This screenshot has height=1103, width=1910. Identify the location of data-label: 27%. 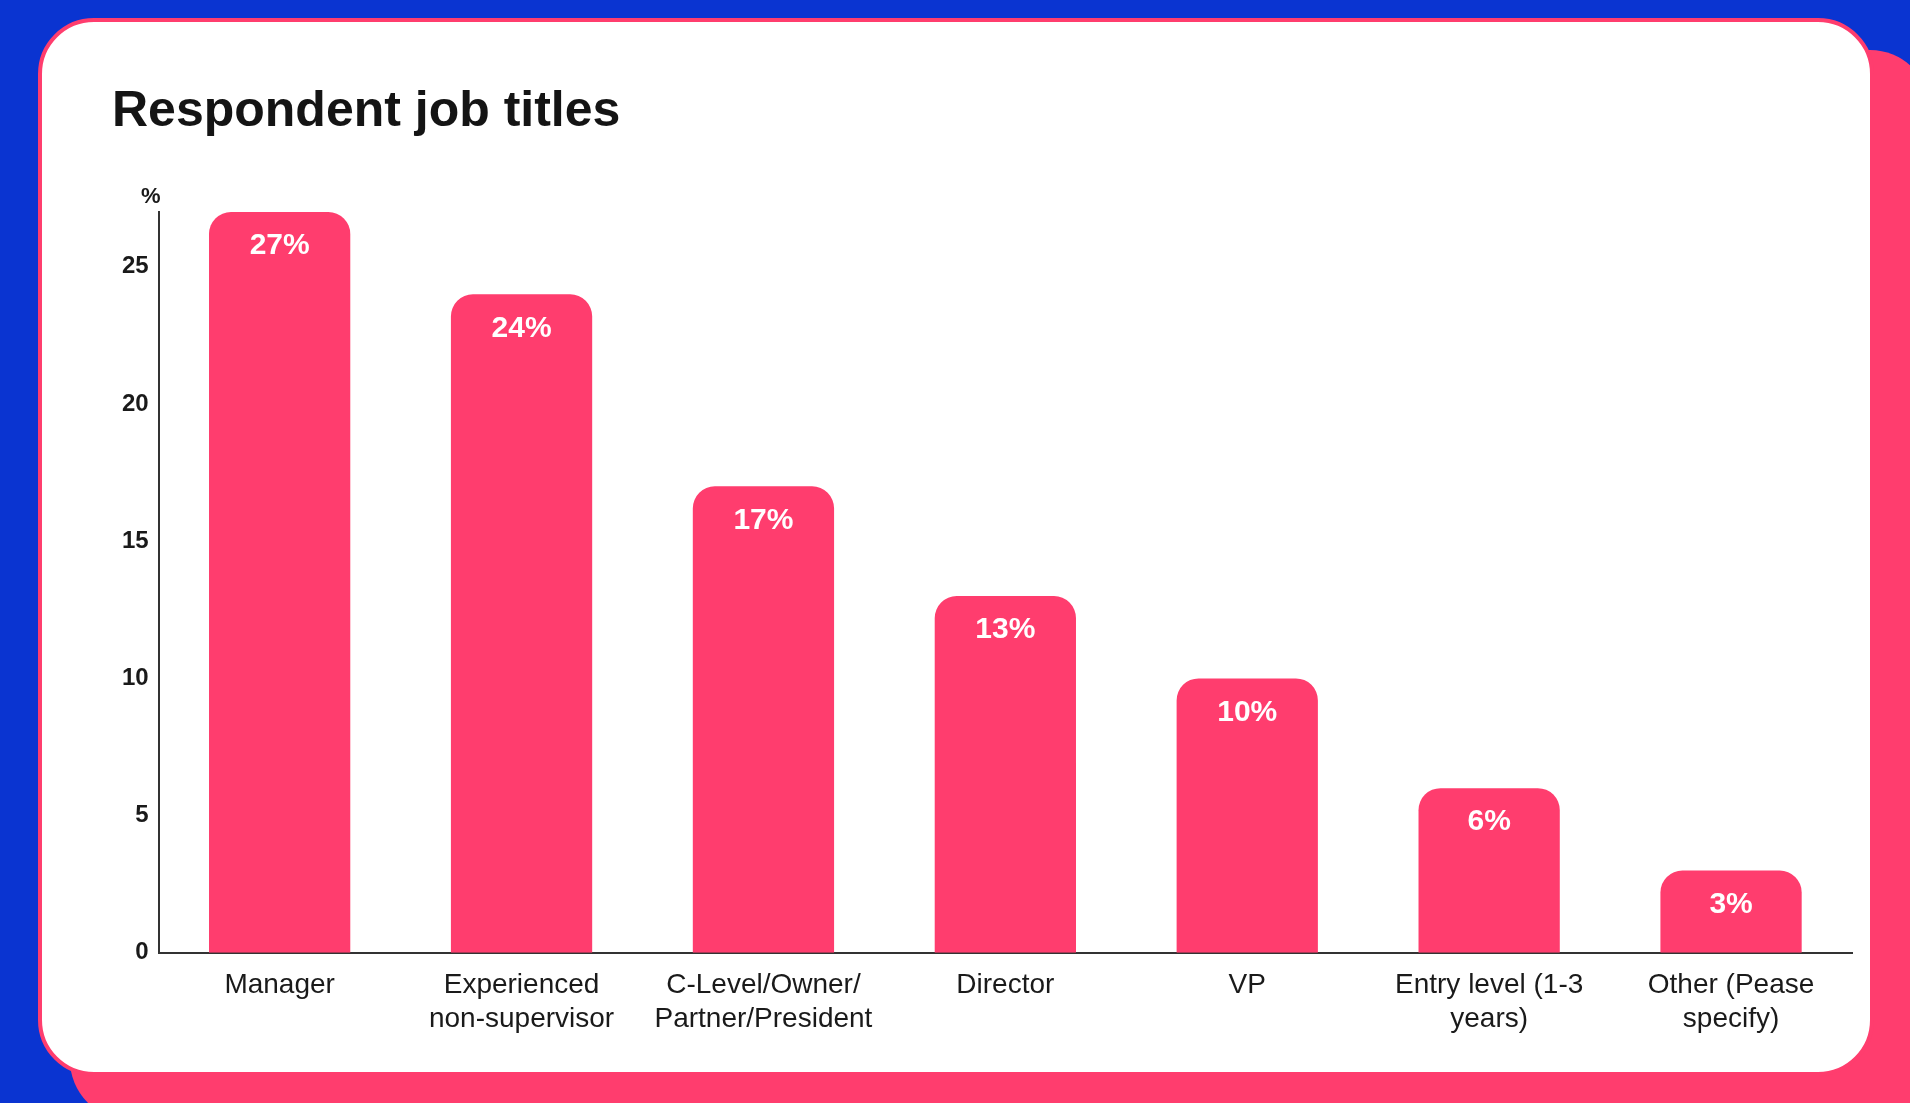
(279, 244).